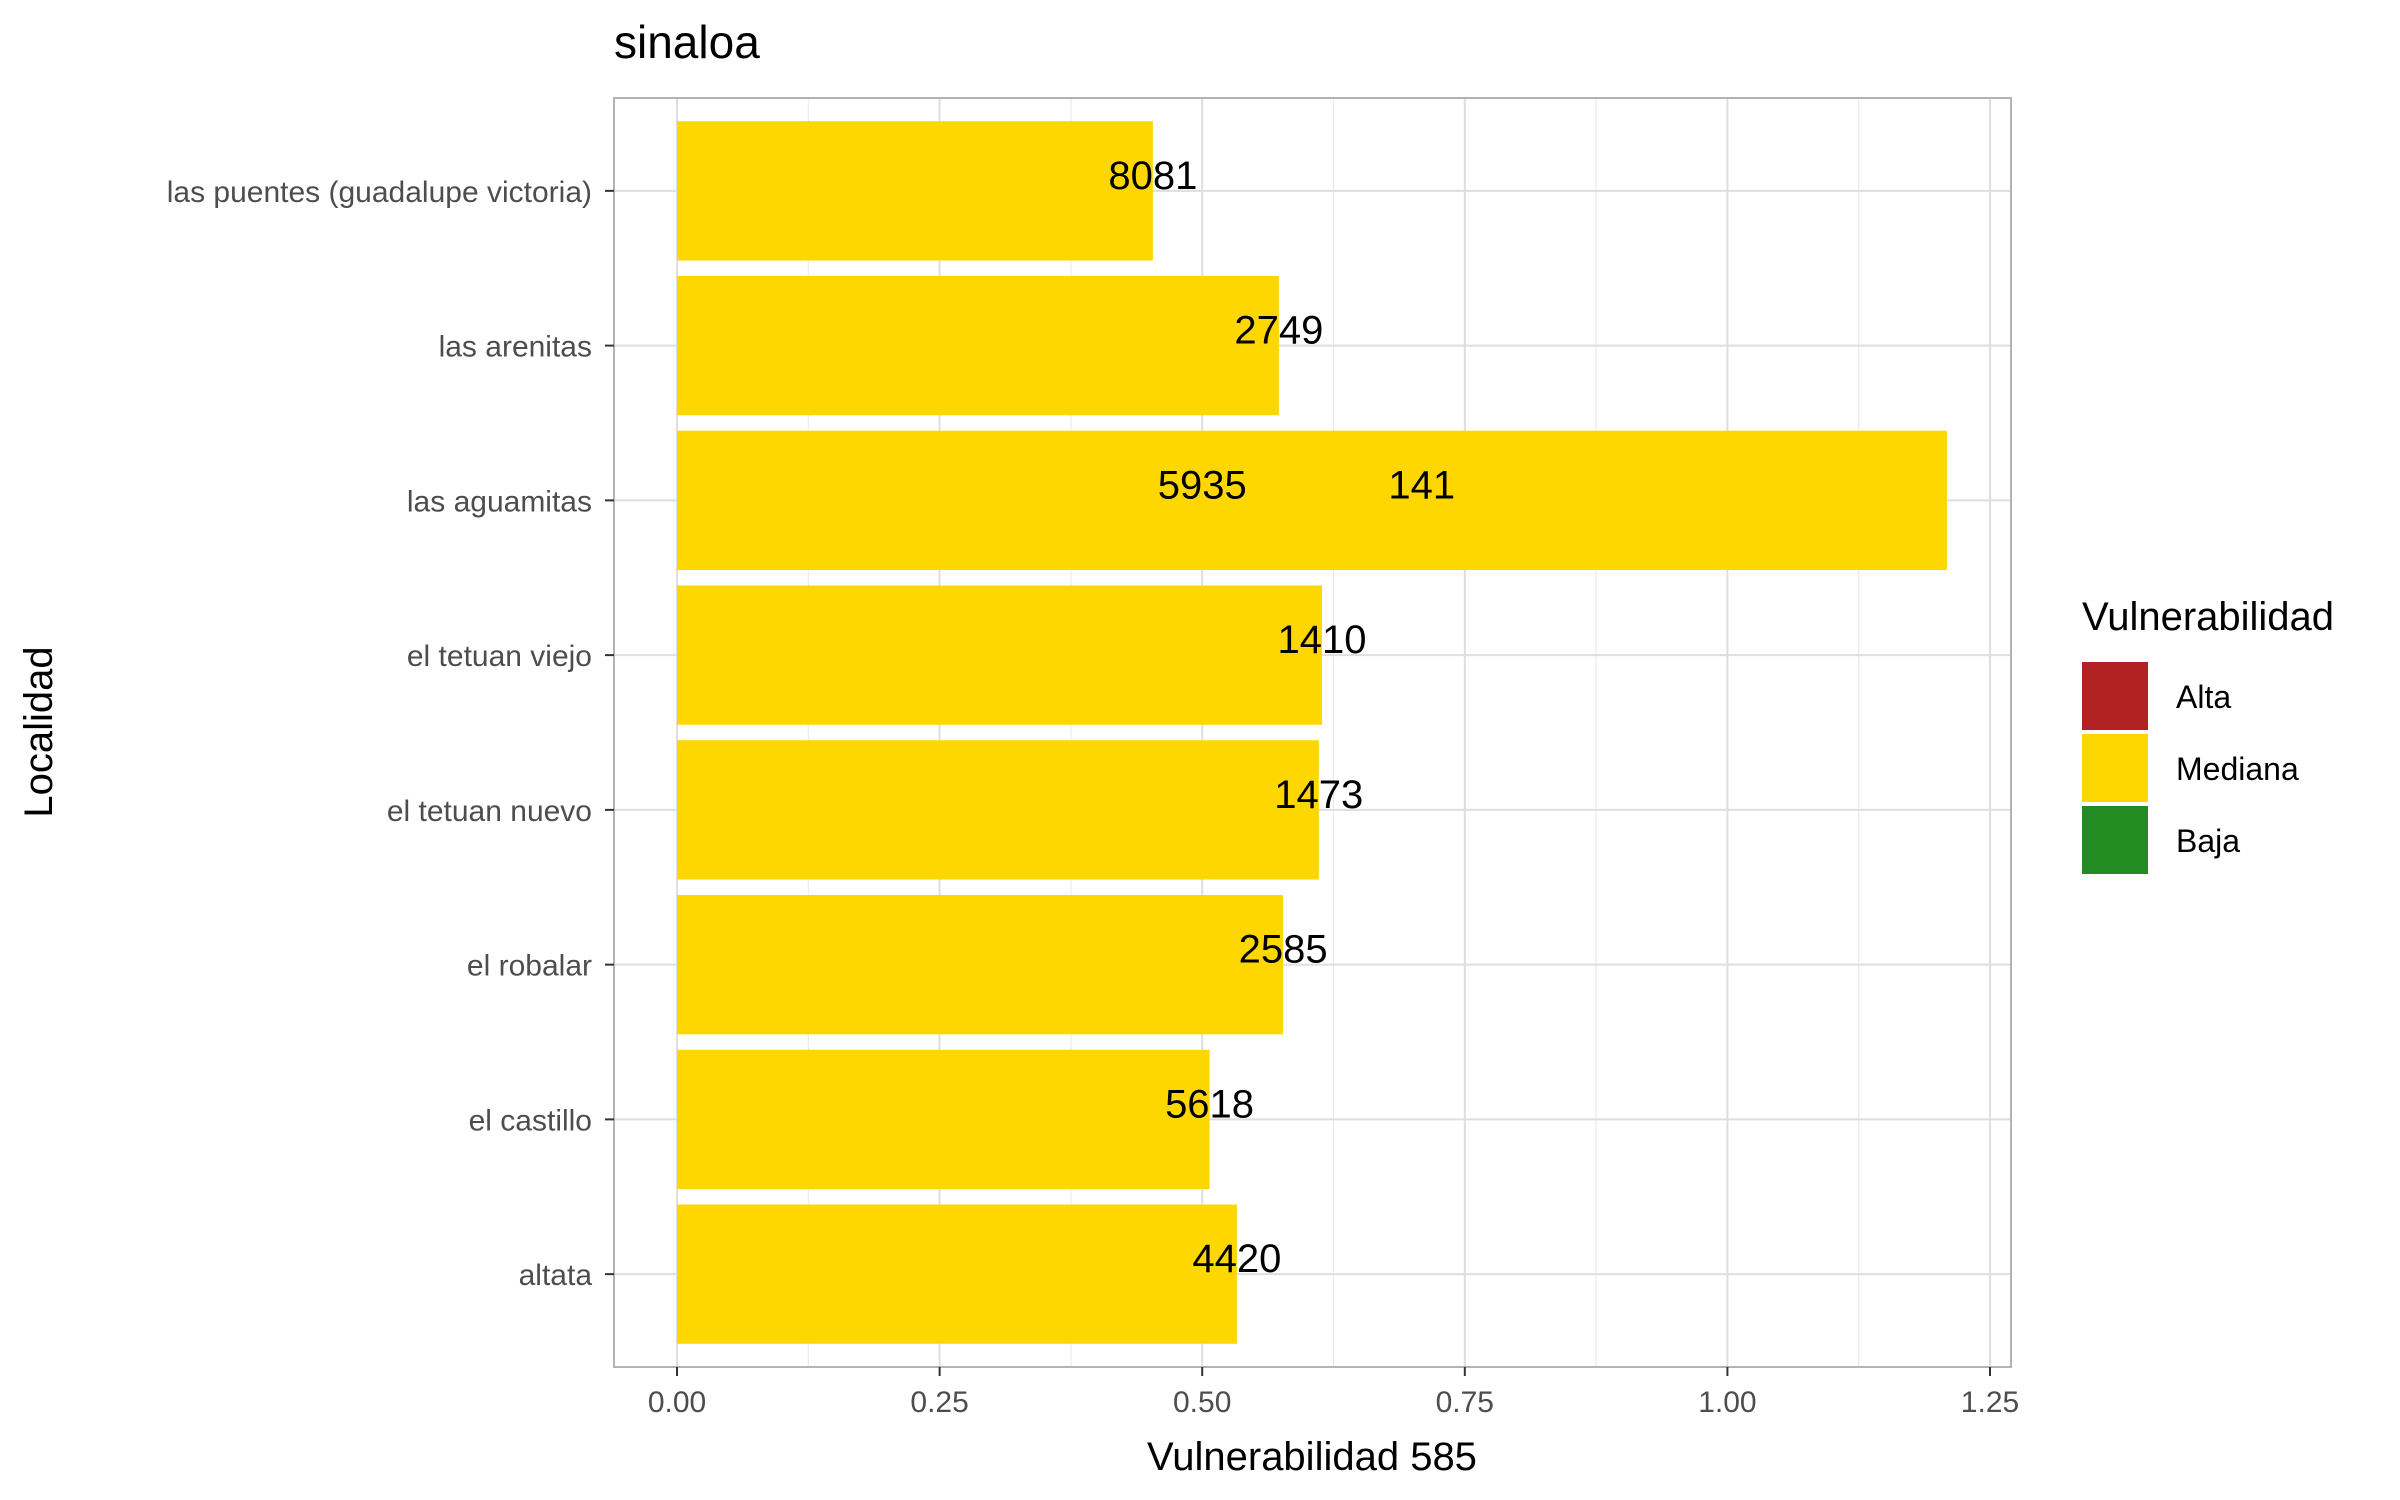 This screenshot has width=2400, height=1500. Describe the element at coordinates (556, 1275) in the screenshot. I see `y-tick-label: altata` at that location.